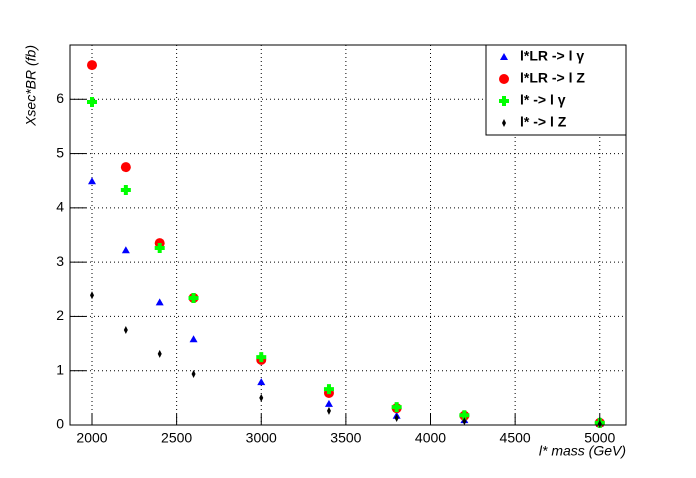  I want to click on x-tick-label: 4000, so click(430, 438).